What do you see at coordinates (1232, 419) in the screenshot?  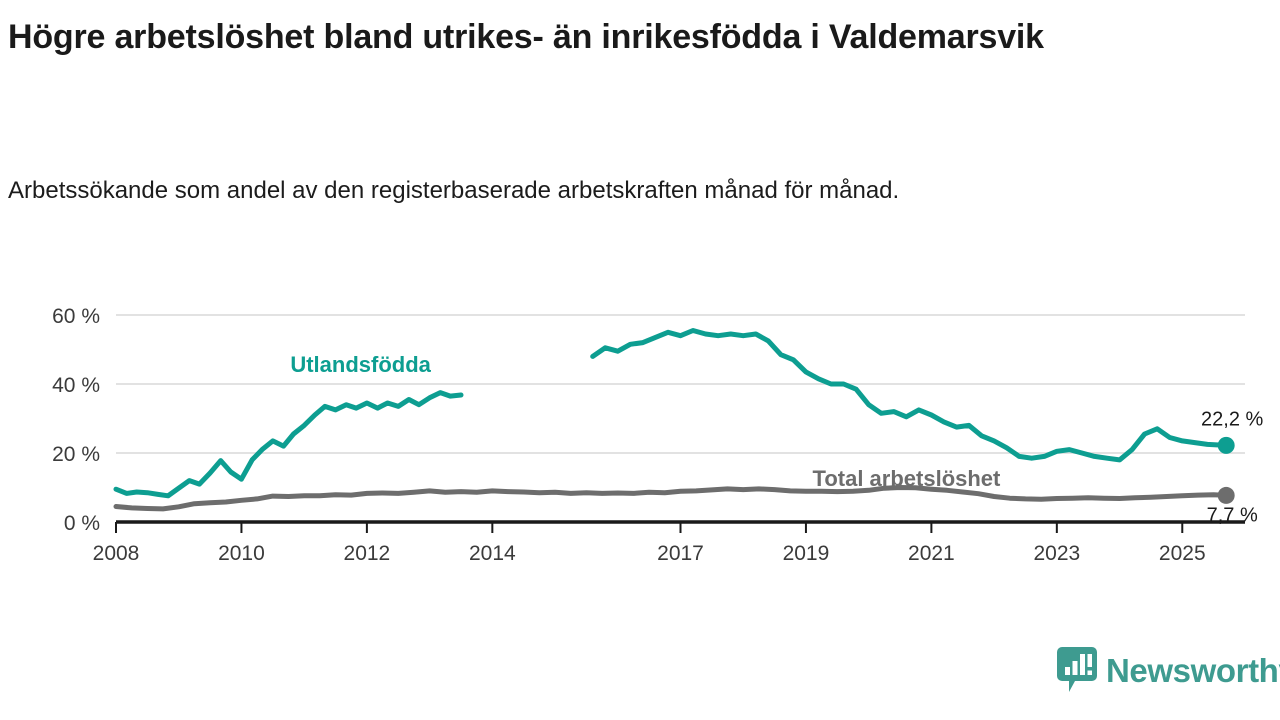 I see `series-end-value-0: 22,2 %` at bounding box center [1232, 419].